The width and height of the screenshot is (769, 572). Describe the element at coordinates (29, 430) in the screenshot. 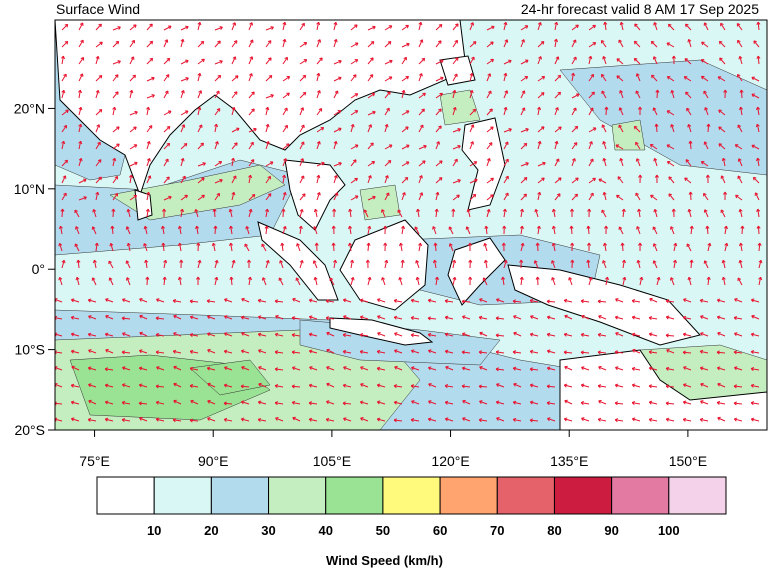

I see `latitude-tick-label: 20°S` at that location.